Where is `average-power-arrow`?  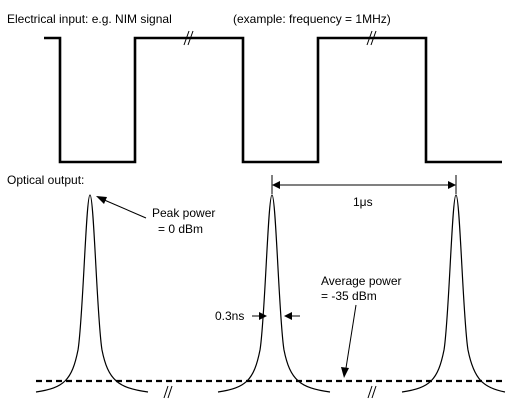
average-power-arrow is located at coordinates (349, 341).